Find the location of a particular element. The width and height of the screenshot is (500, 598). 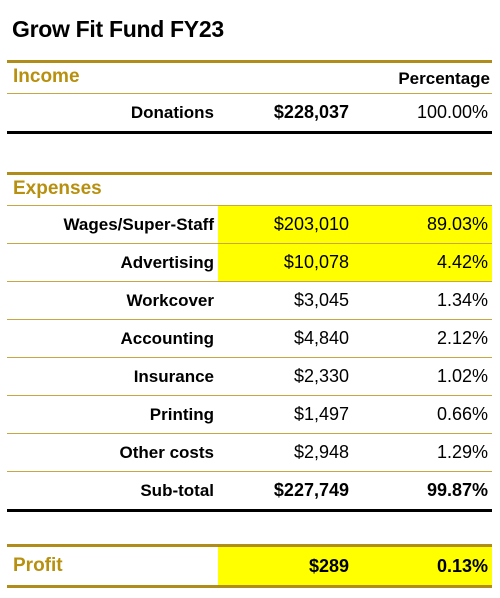

row-amount: $2,948 is located at coordinates (321, 452).